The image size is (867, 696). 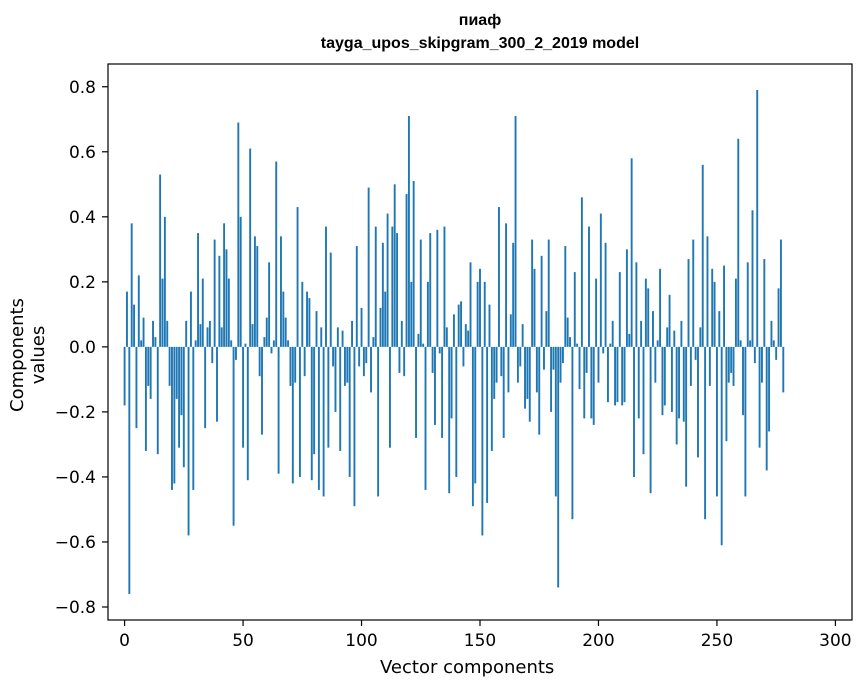 What do you see at coordinates (82, 218) in the screenshot?
I see `y-tick-label: 0.4` at bounding box center [82, 218].